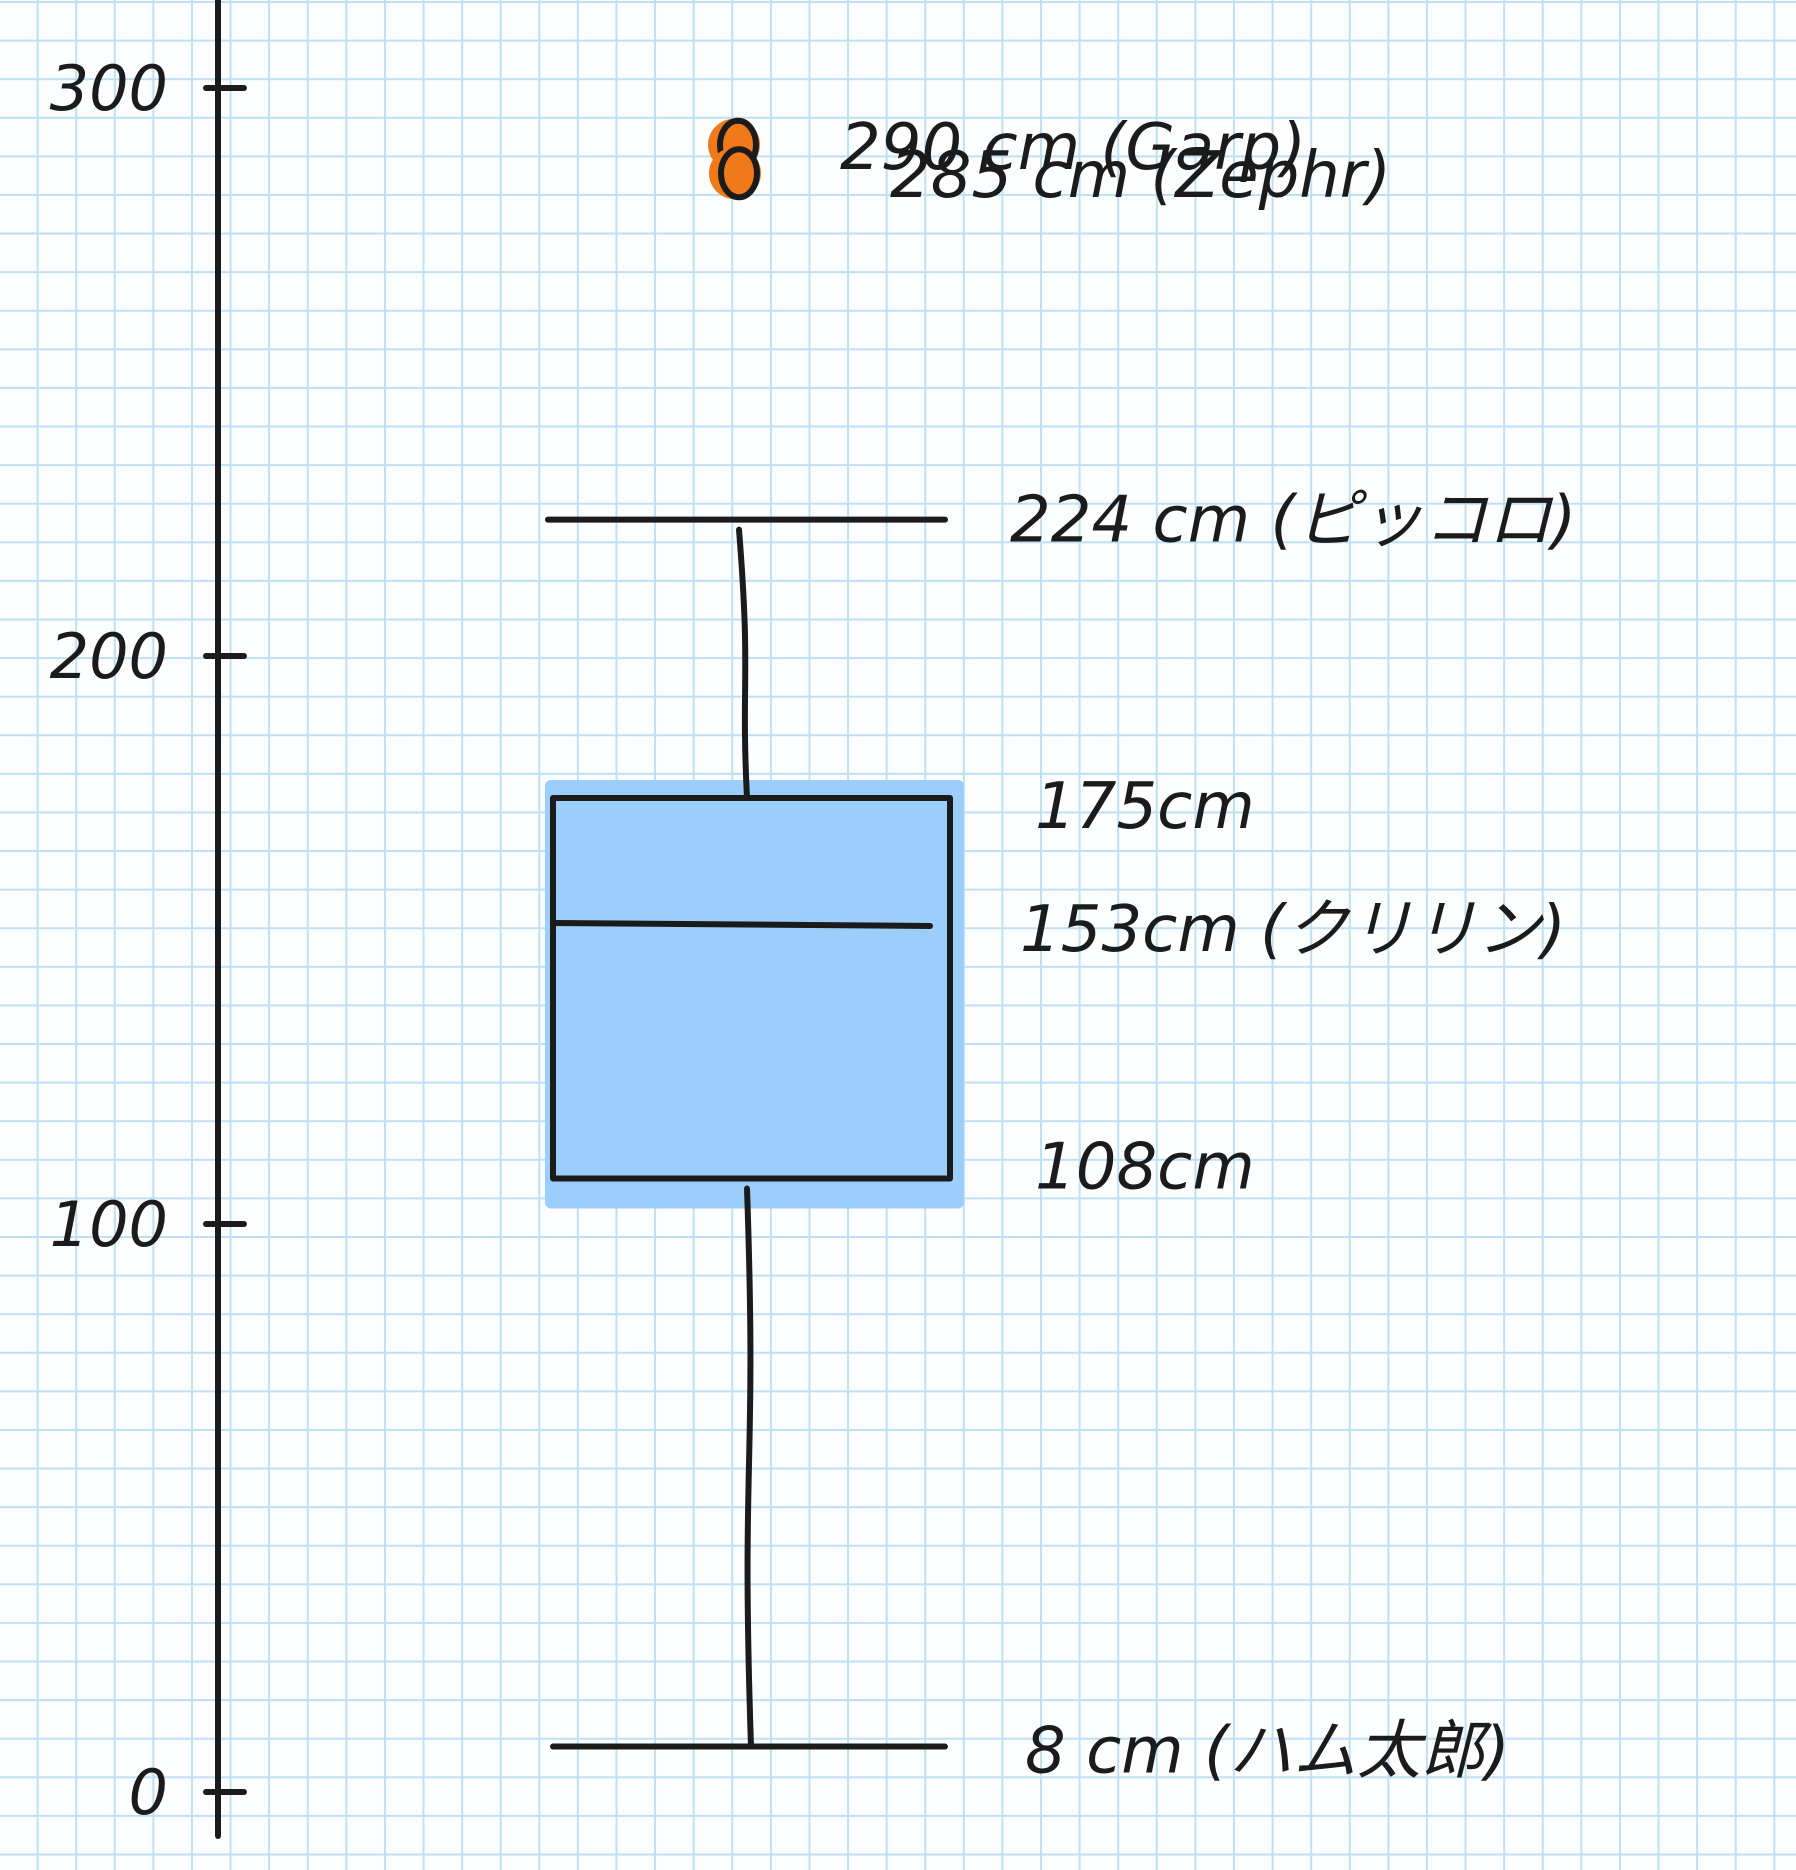  I want to click on outlier-label: 290 cm (Garp), so click(1073, 148).